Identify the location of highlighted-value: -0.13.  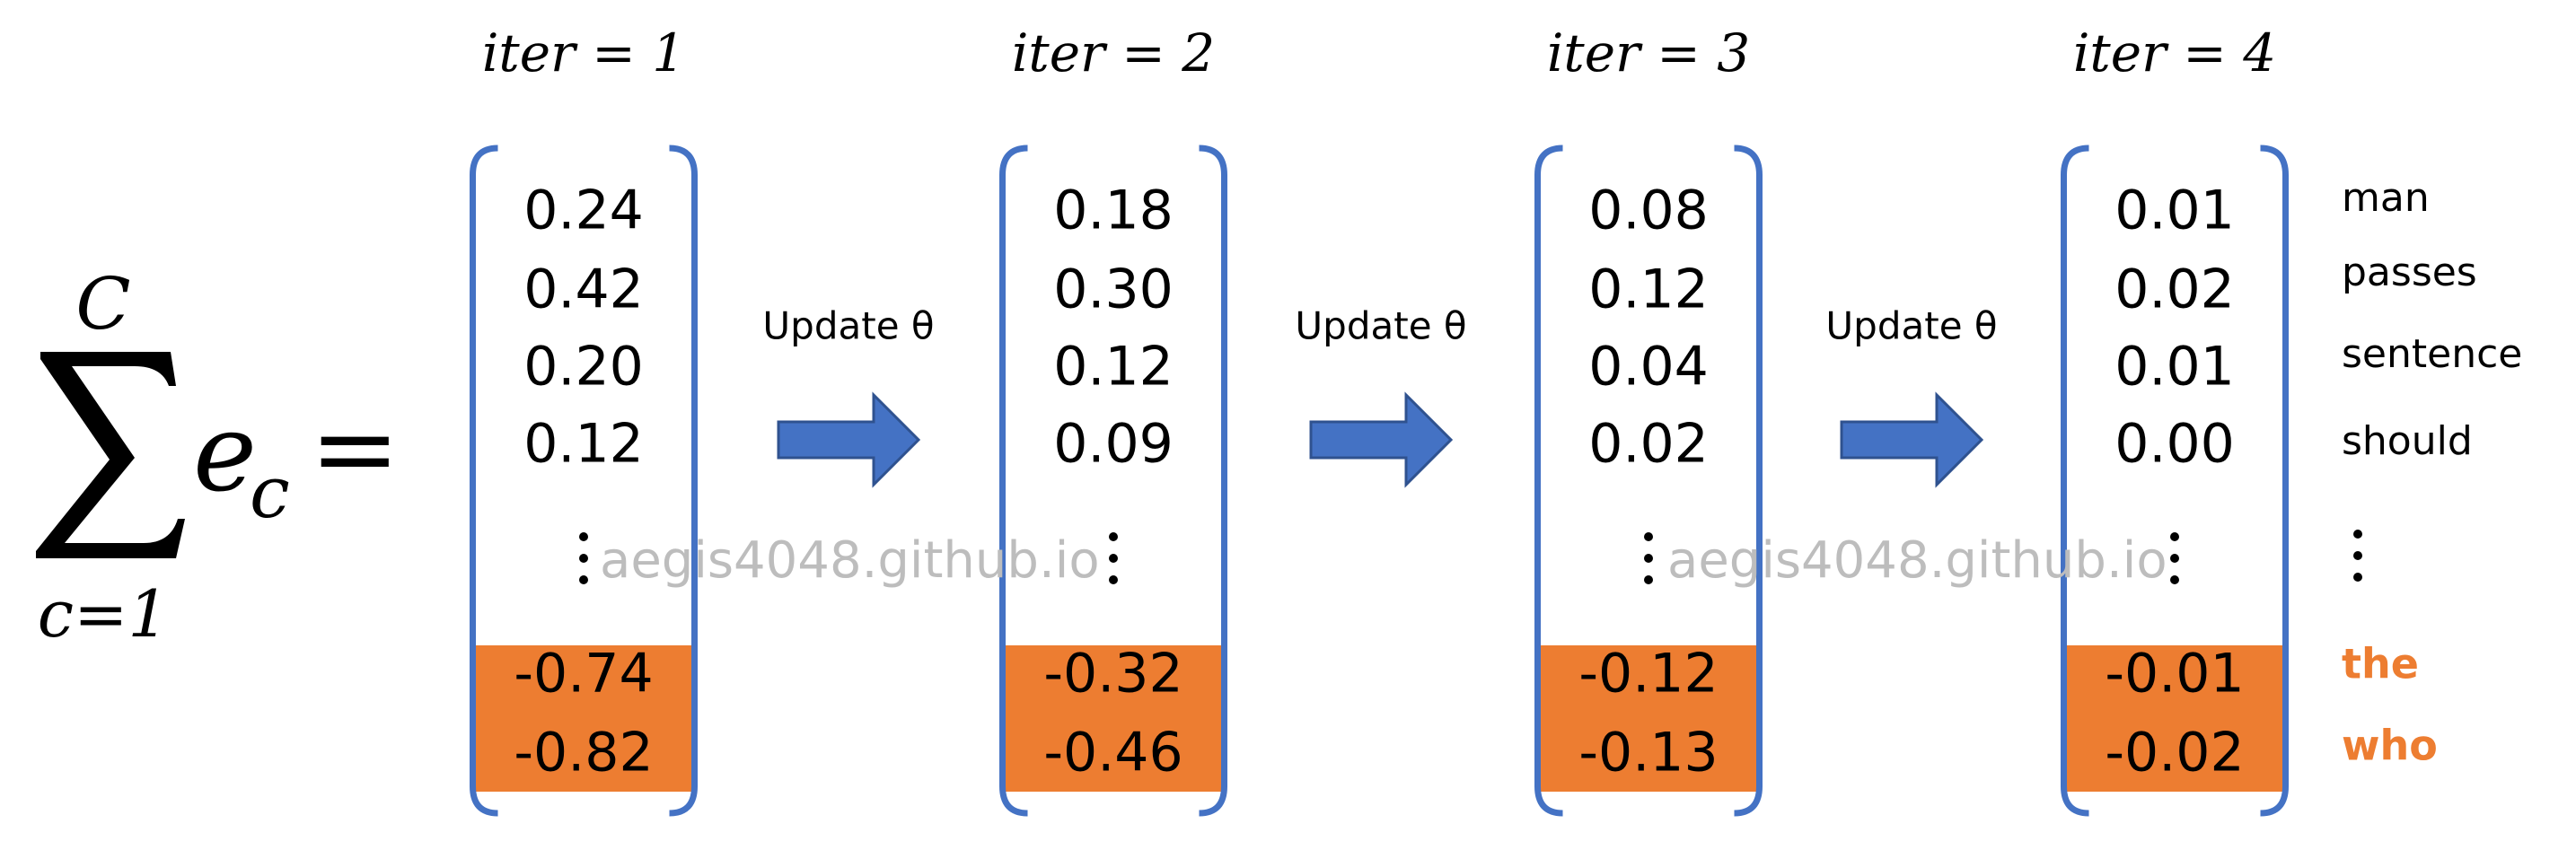
(1648, 753).